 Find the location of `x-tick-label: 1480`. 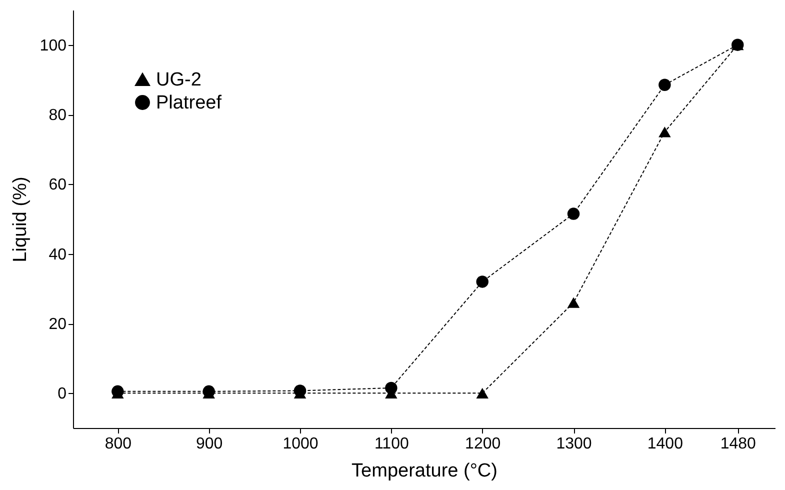

x-tick-label: 1480 is located at coordinates (738, 444).